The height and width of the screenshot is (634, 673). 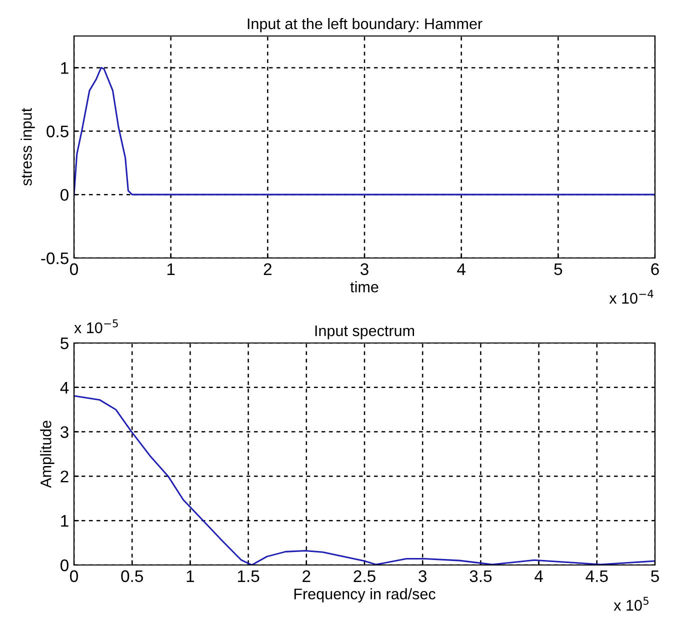 I want to click on x-tick-label: 4.5, so click(x=597, y=576).